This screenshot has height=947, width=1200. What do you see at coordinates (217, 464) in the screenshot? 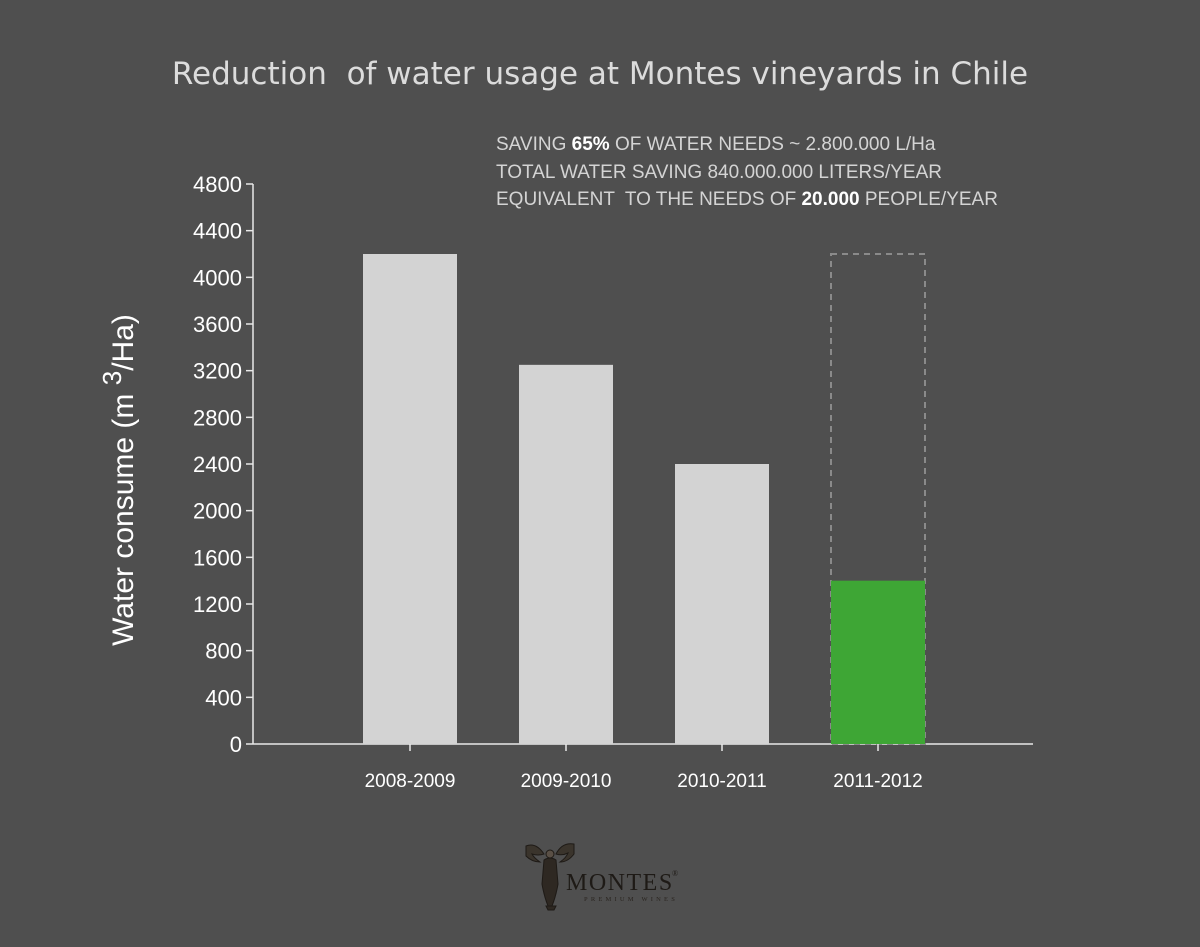
I see `y-tick-label: 2400` at bounding box center [217, 464].